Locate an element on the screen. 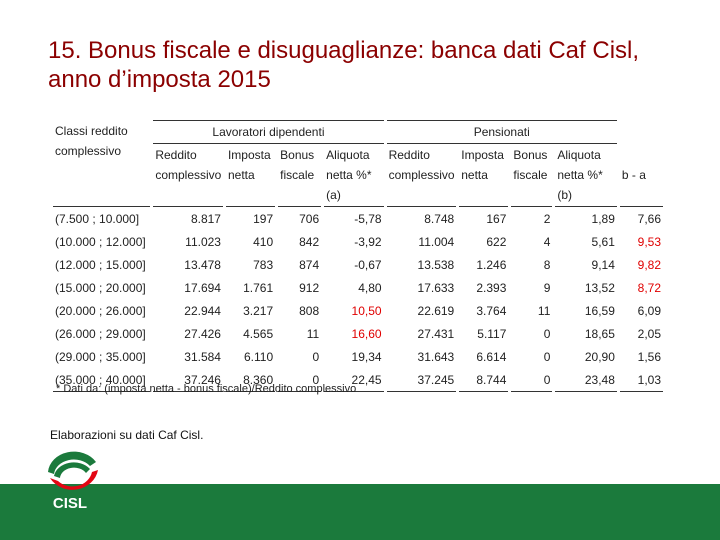 Image resolution: width=720 pixels, height=540 pixels. table-cell: 8 is located at coordinates (547, 264).